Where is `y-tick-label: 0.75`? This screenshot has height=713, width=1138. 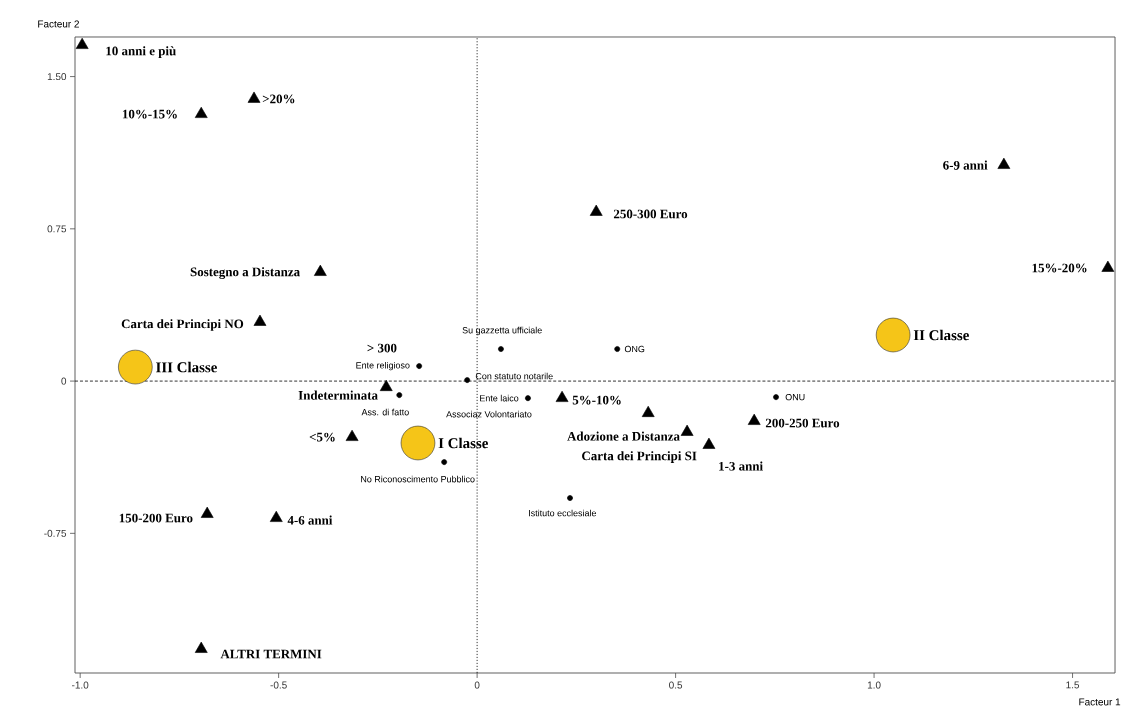
y-tick-label: 0.75 is located at coordinates (57, 229).